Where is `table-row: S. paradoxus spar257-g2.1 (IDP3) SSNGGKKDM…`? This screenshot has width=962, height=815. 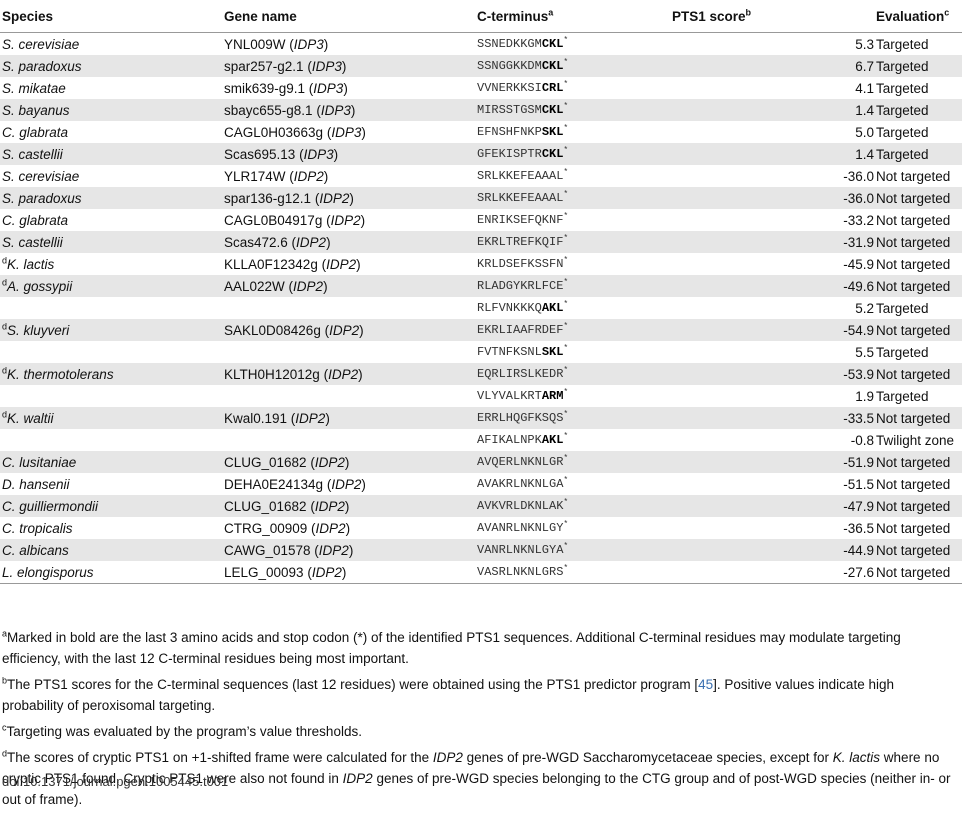 table-row: S. paradoxus spar257-g2.1 (IDP3) SSNGGKKDM… is located at coordinates (481, 66).